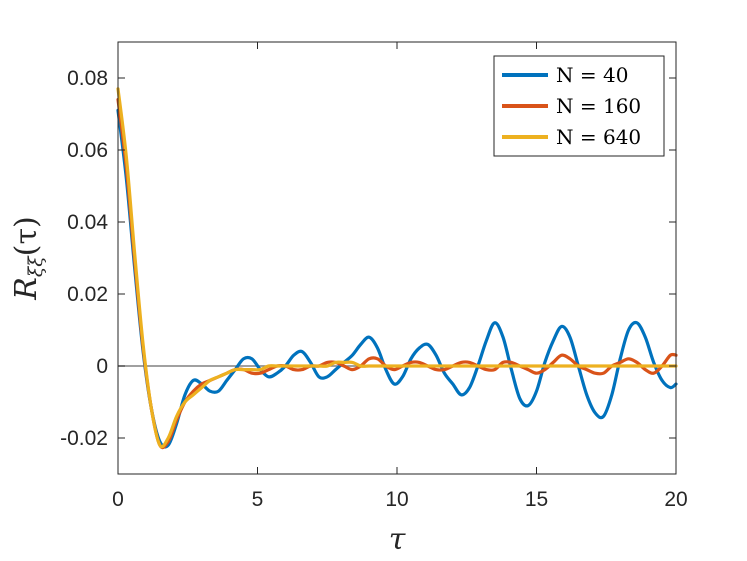 The height and width of the screenshot is (561, 747). What do you see at coordinates (536, 499) in the screenshot?
I see `x-tick-label: 15` at bounding box center [536, 499].